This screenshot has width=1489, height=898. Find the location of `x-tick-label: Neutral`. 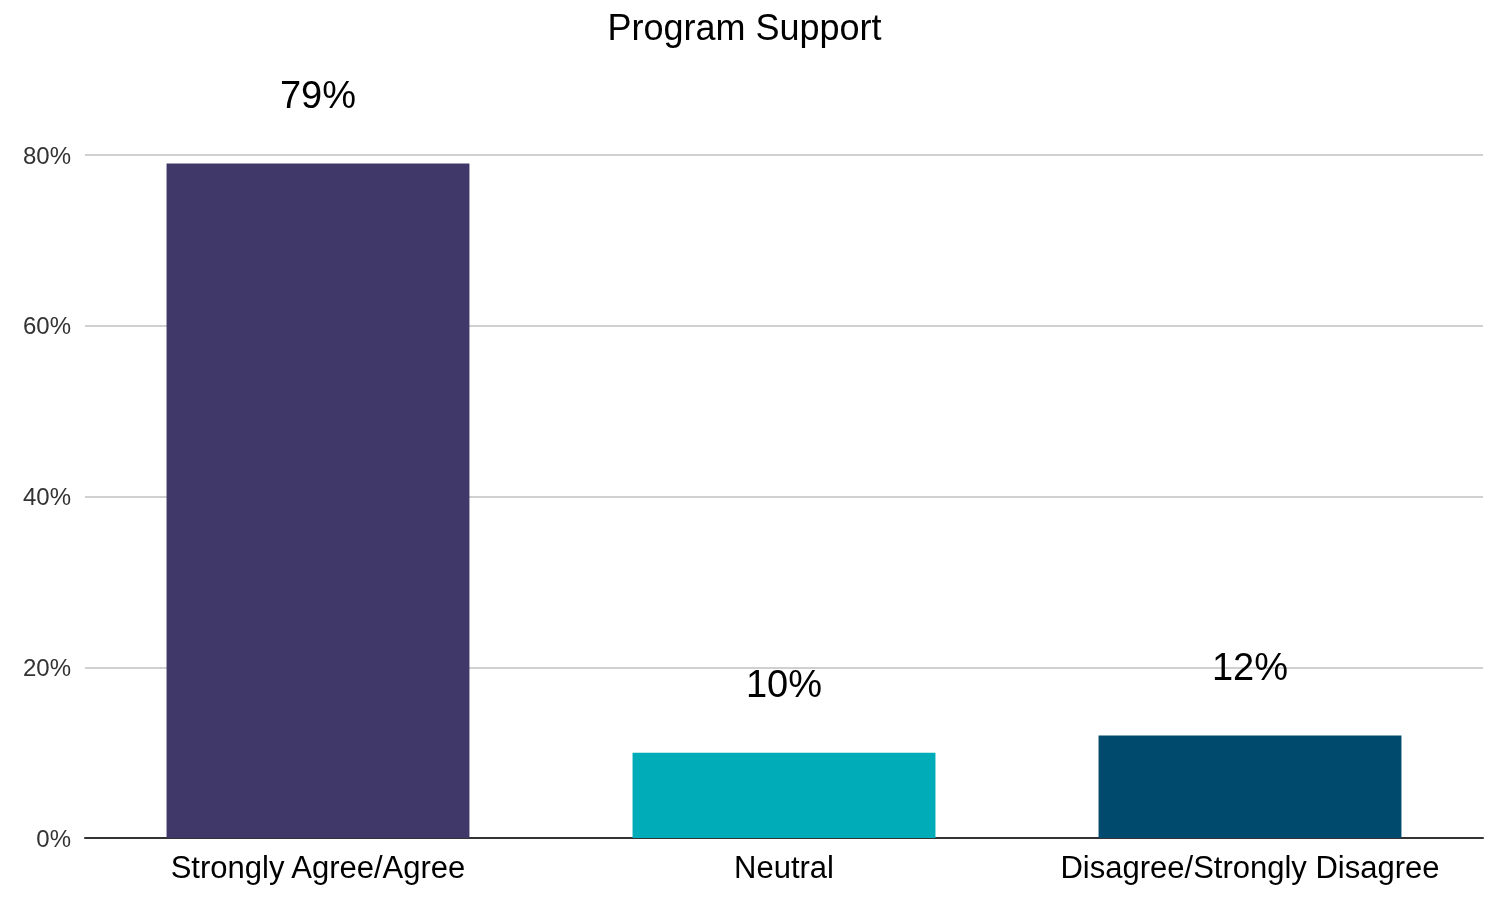

x-tick-label: Neutral is located at coordinates (784, 867).